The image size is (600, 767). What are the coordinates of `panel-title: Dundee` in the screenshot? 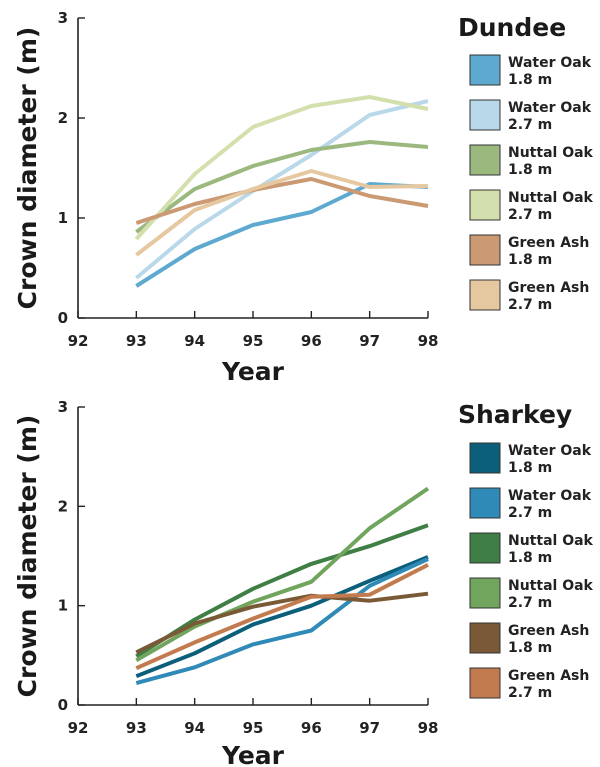 It's located at (512, 27).